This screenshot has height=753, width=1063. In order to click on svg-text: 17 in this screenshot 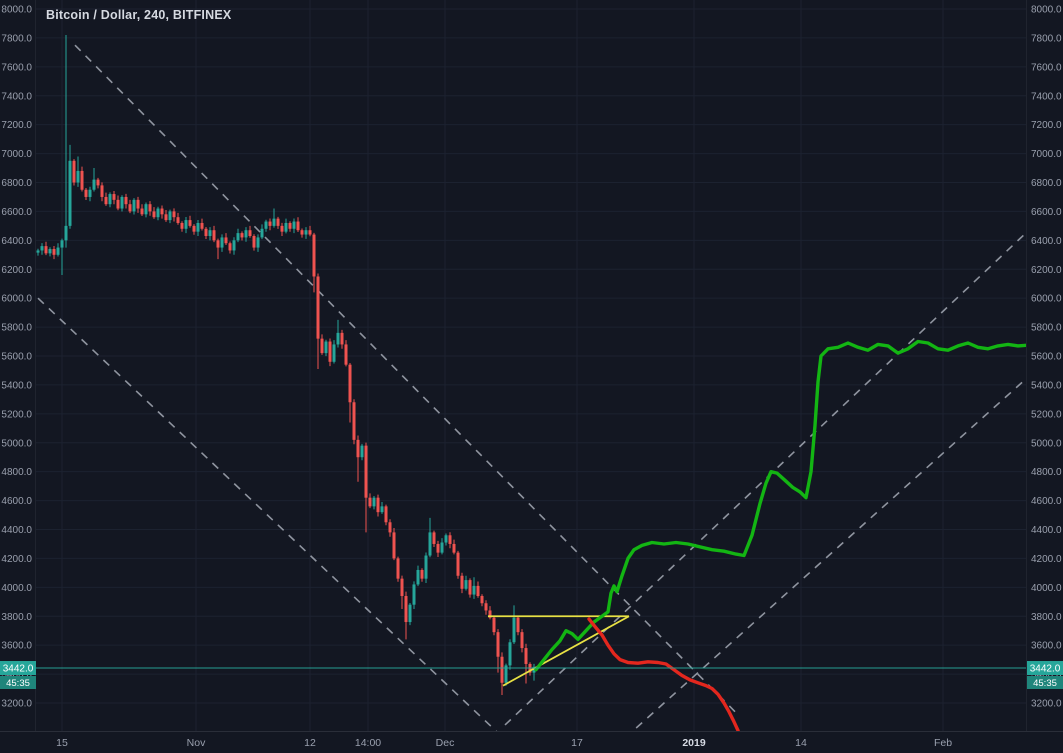, I will do `click(577, 743)`.